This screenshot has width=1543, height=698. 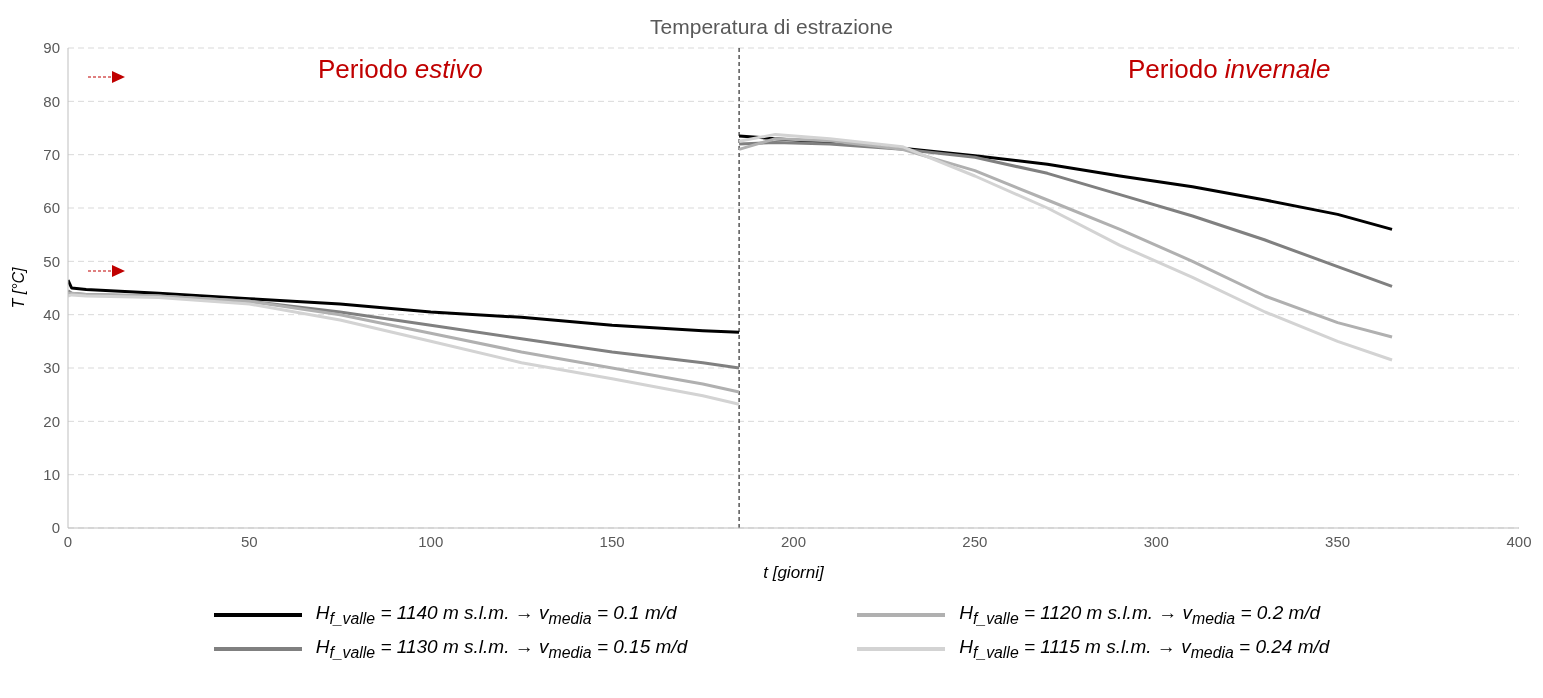 What do you see at coordinates (18, 287) in the screenshot?
I see `y-axis-title: T [°C]` at bounding box center [18, 287].